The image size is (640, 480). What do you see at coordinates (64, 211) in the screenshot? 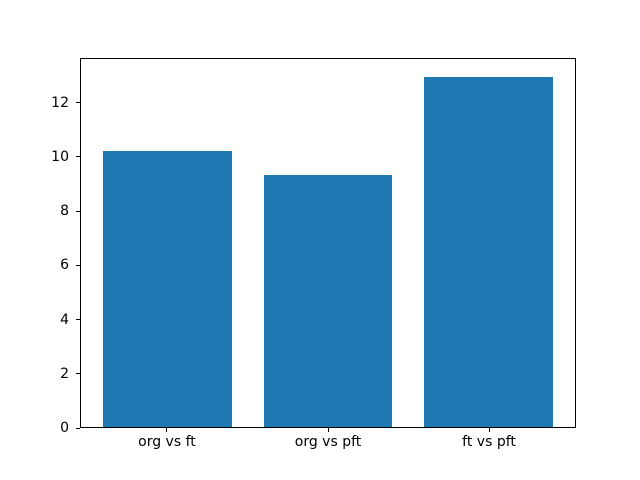
I see `y-tick-label: 8` at bounding box center [64, 211].